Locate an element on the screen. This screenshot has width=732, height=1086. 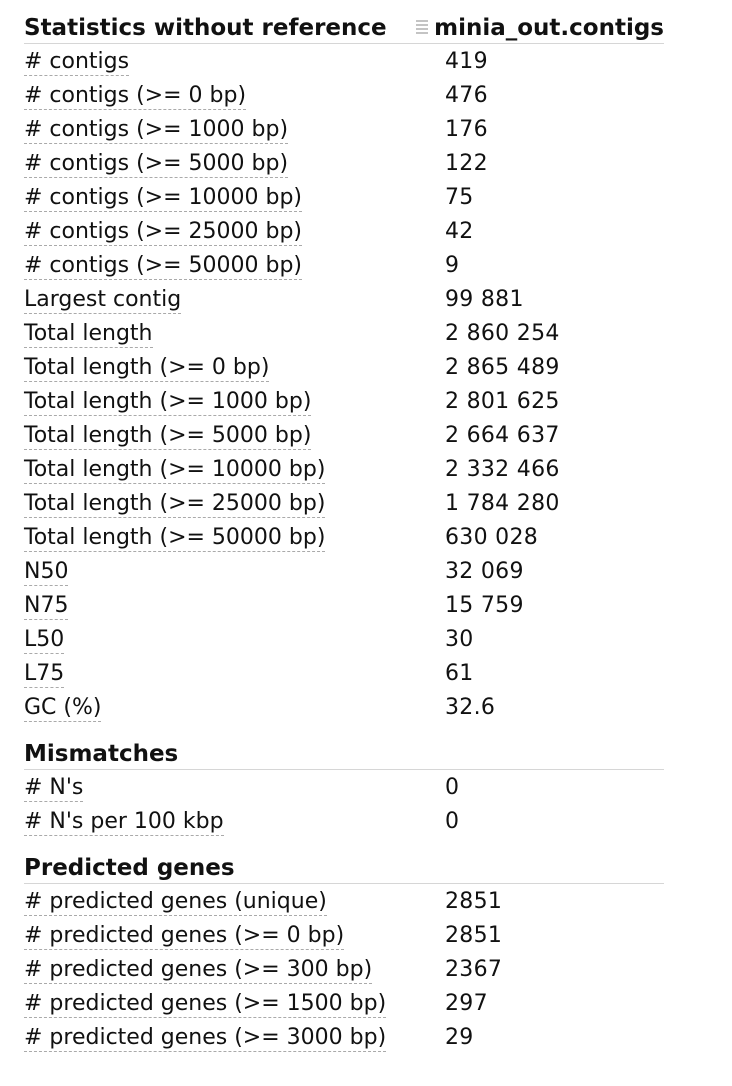
metric-value: 2367 is located at coordinates (474, 969).